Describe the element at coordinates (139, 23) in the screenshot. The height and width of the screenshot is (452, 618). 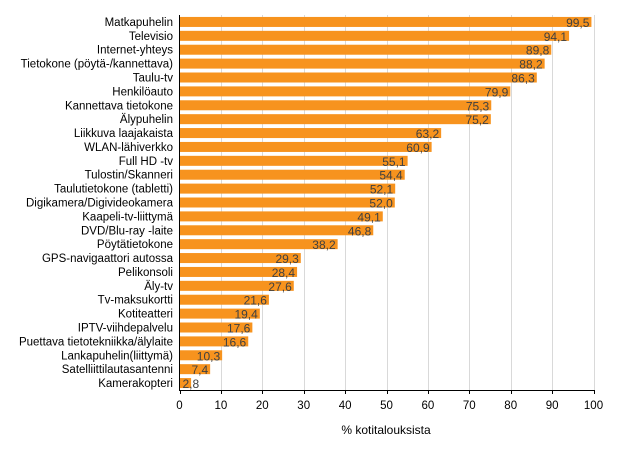
I see `category-label: Matkapuhelin` at that location.